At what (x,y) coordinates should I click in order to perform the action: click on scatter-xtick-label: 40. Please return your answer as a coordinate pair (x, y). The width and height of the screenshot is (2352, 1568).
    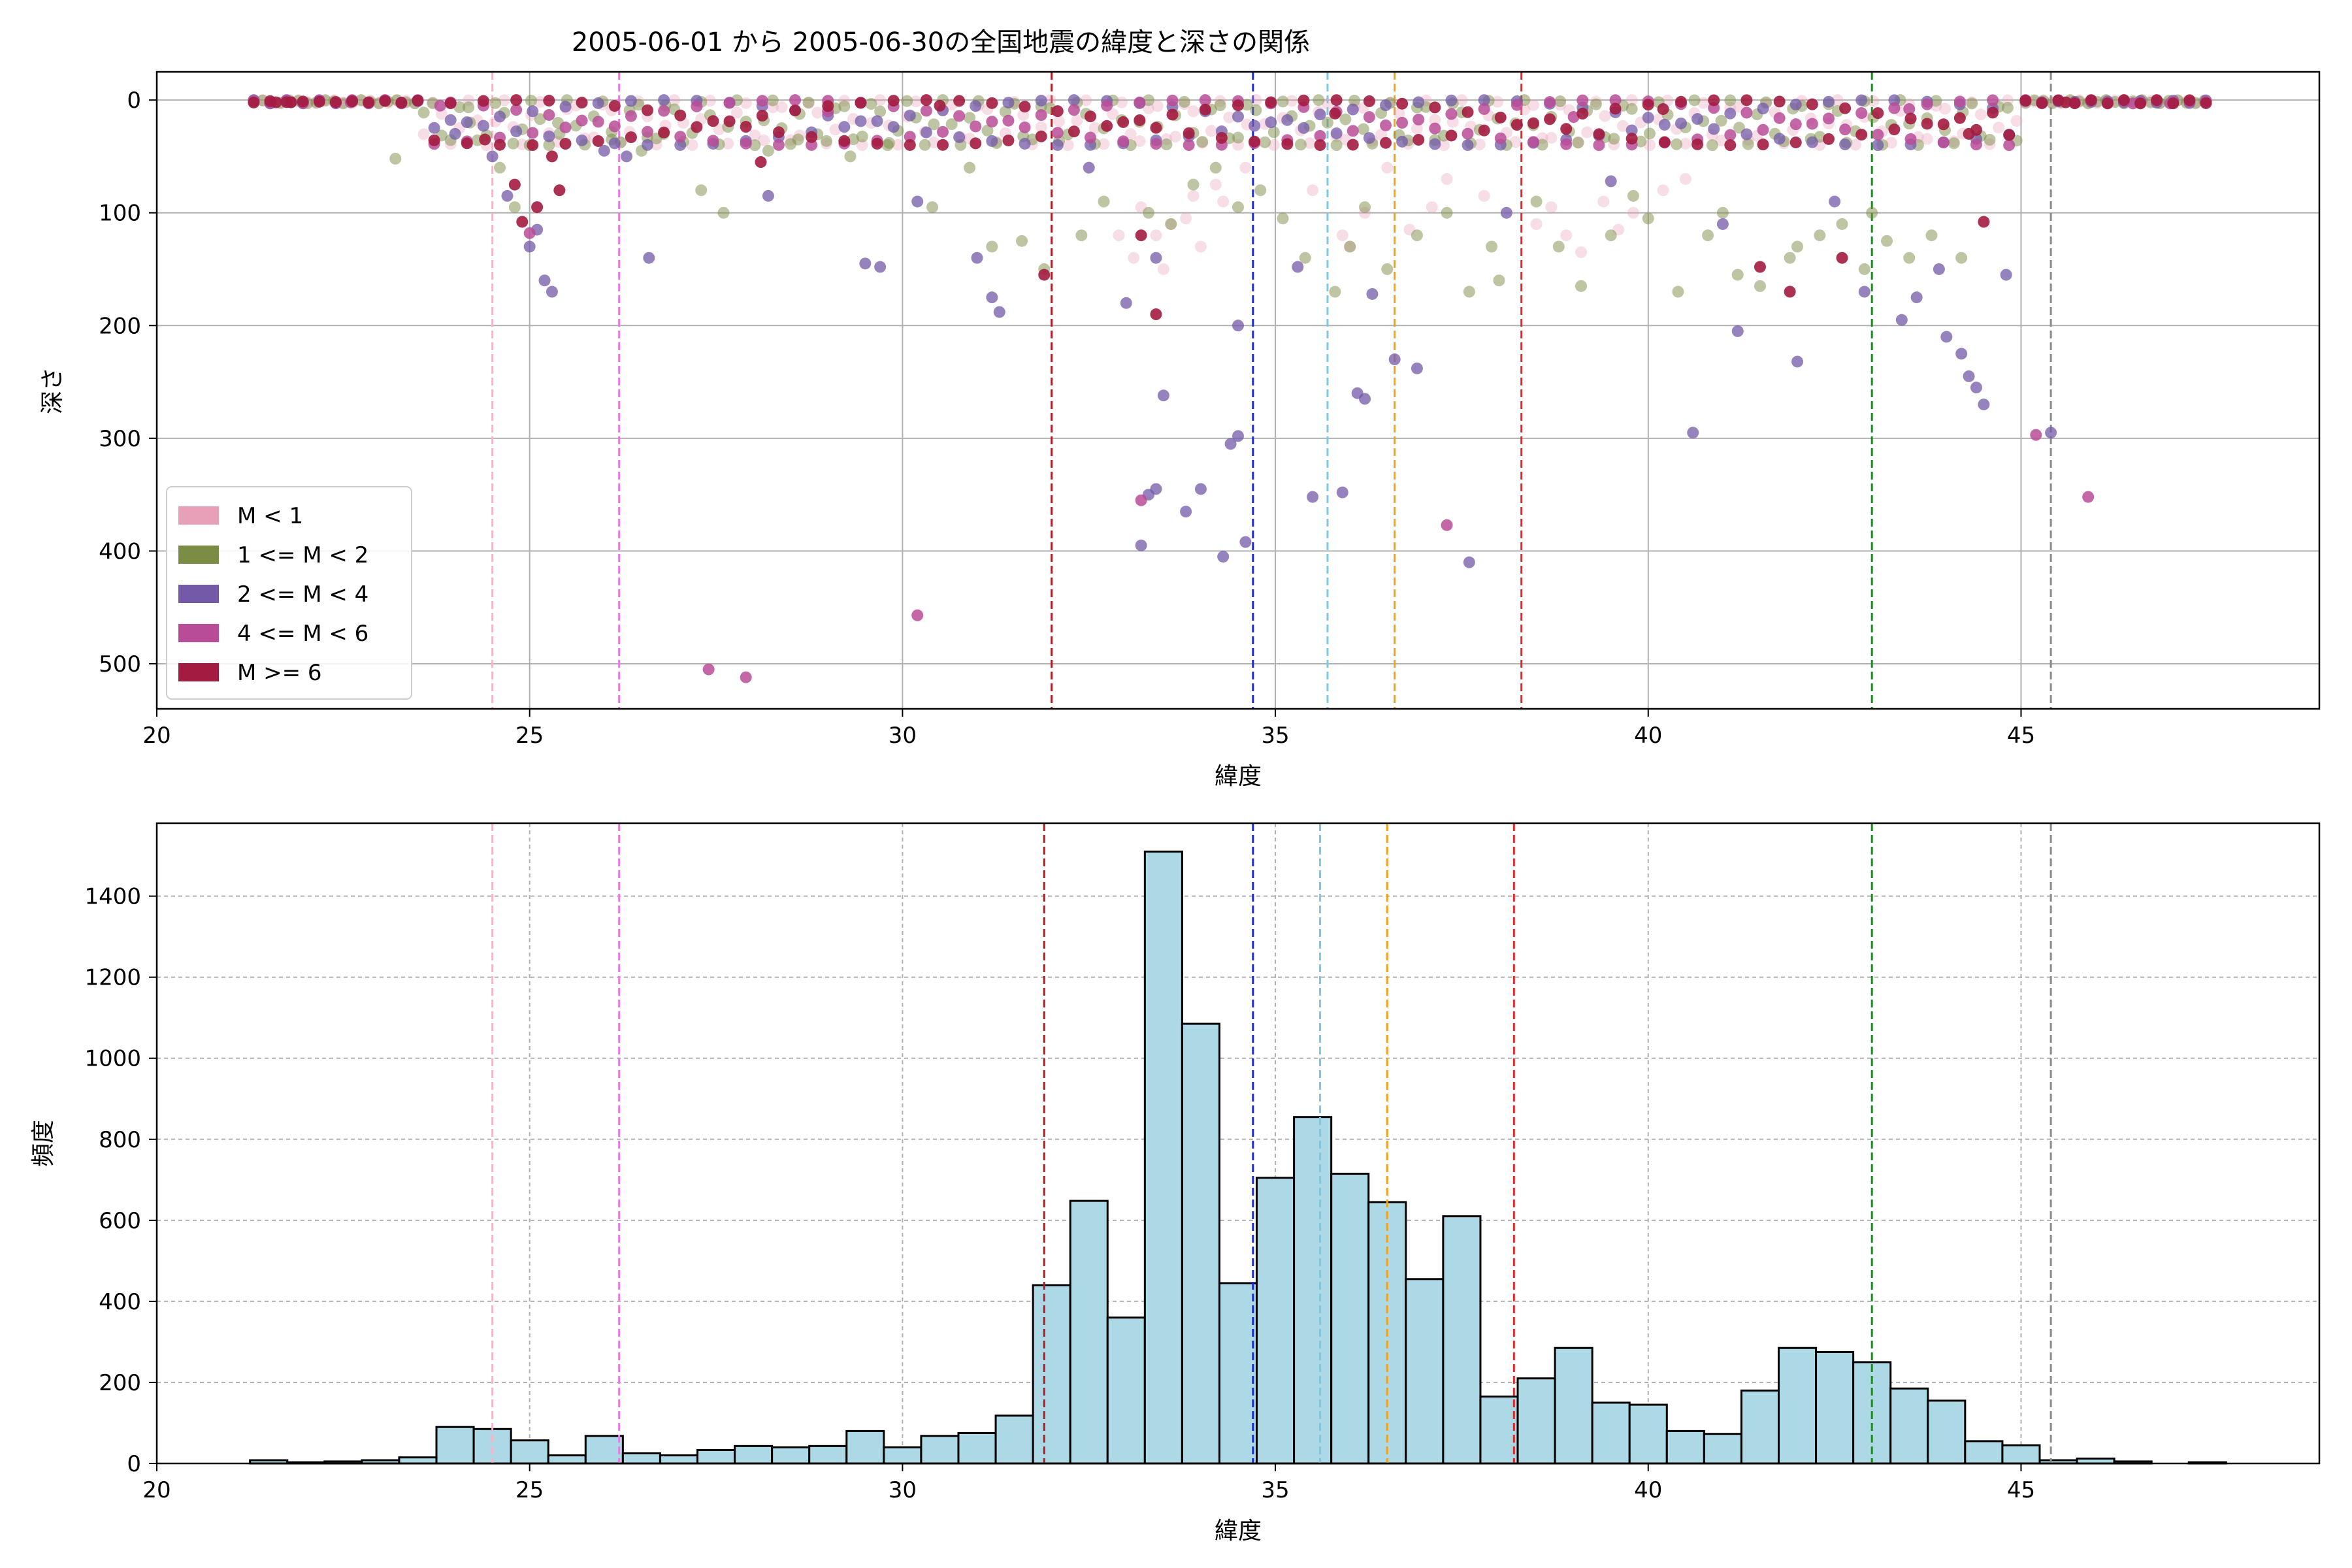
    Looking at the image, I should click on (1648, 736).